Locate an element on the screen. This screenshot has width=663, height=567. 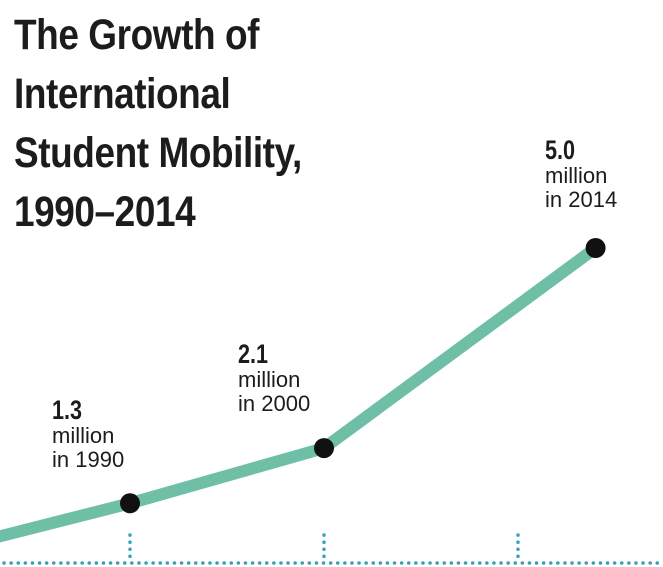
annotation-1990-unit: million is located at coordinates (83, 435).